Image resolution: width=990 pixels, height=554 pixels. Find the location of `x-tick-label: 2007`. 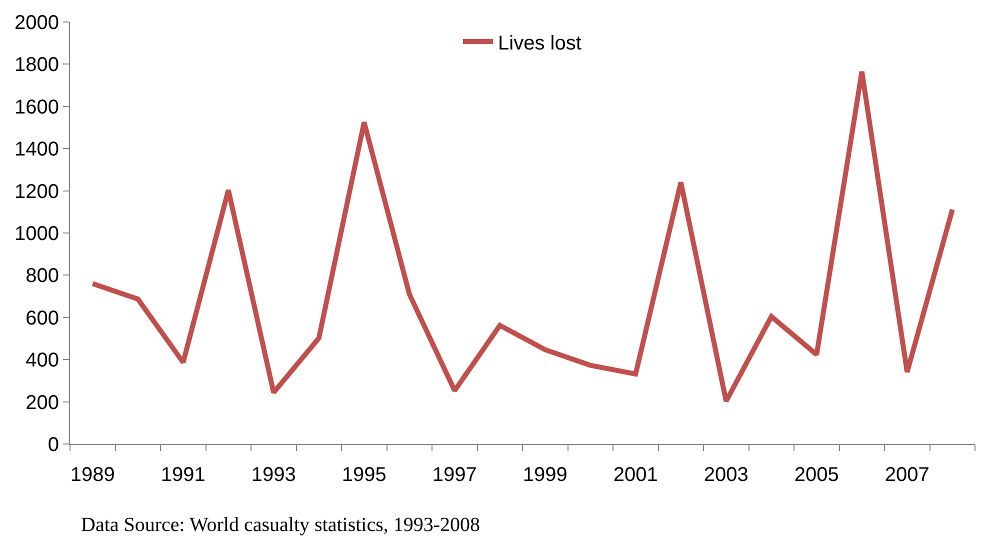

x-tick-label: 2007 is located at coordinates (907, 475).